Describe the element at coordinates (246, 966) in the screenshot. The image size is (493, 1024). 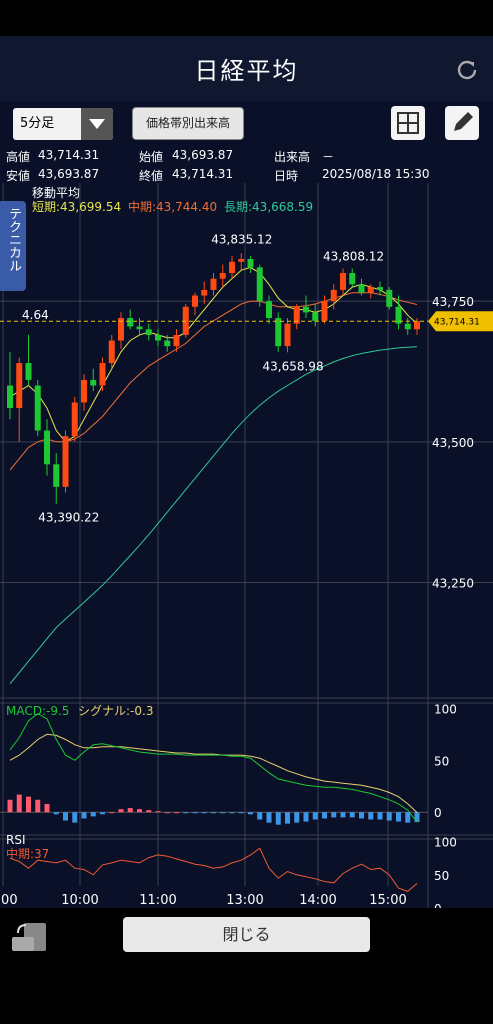
I see `bottom-bar: 閉じる` at that location.